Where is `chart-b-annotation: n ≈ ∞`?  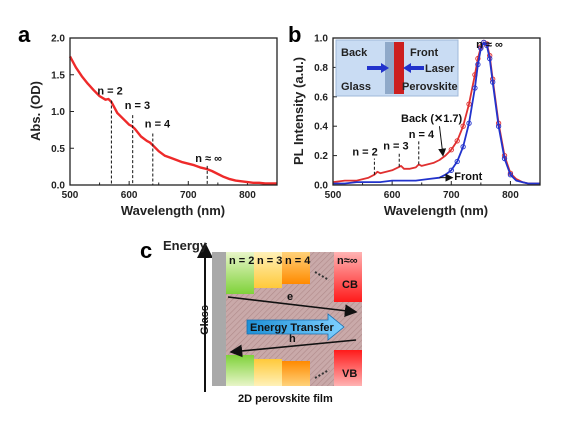 chart-b-annotation: n ≈ ∞ is located at coordinates (489, 45).